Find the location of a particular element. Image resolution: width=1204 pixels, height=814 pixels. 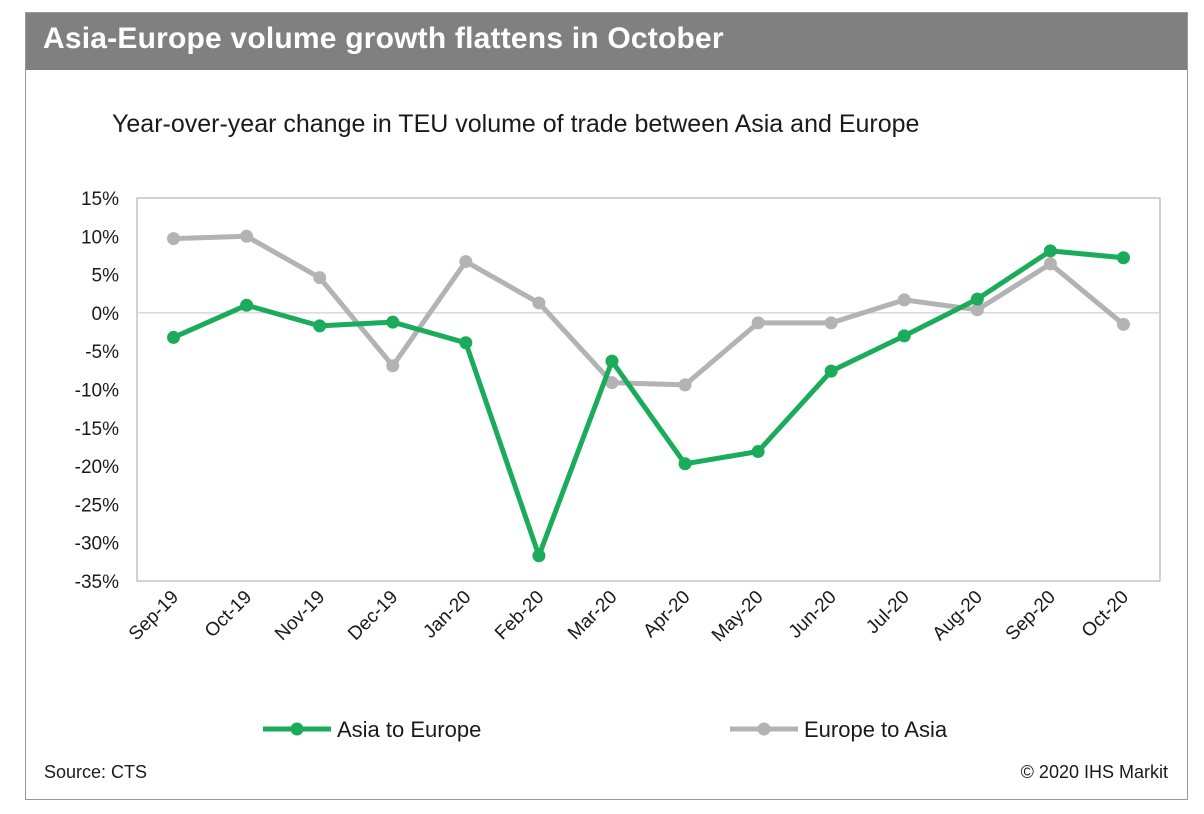

y-tick-label: -30% is located at coordinates (97, 544).